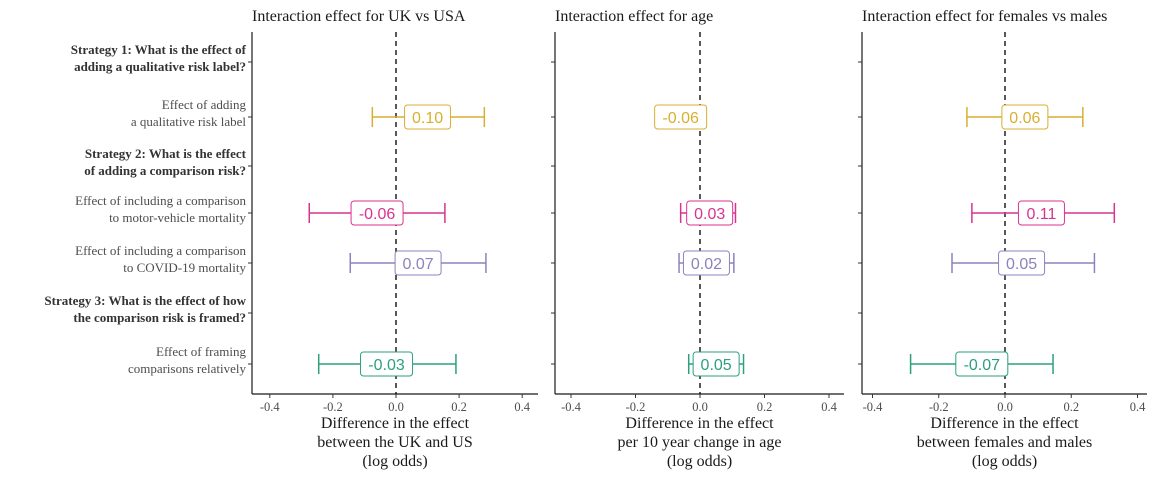 Image resolution: width=1152 pixels, height=477 pixels. What do you see at coordinates (201, 351) in the screenshot?
I see `row-label-line: Effect of framing` at bounding box center [201, 351].